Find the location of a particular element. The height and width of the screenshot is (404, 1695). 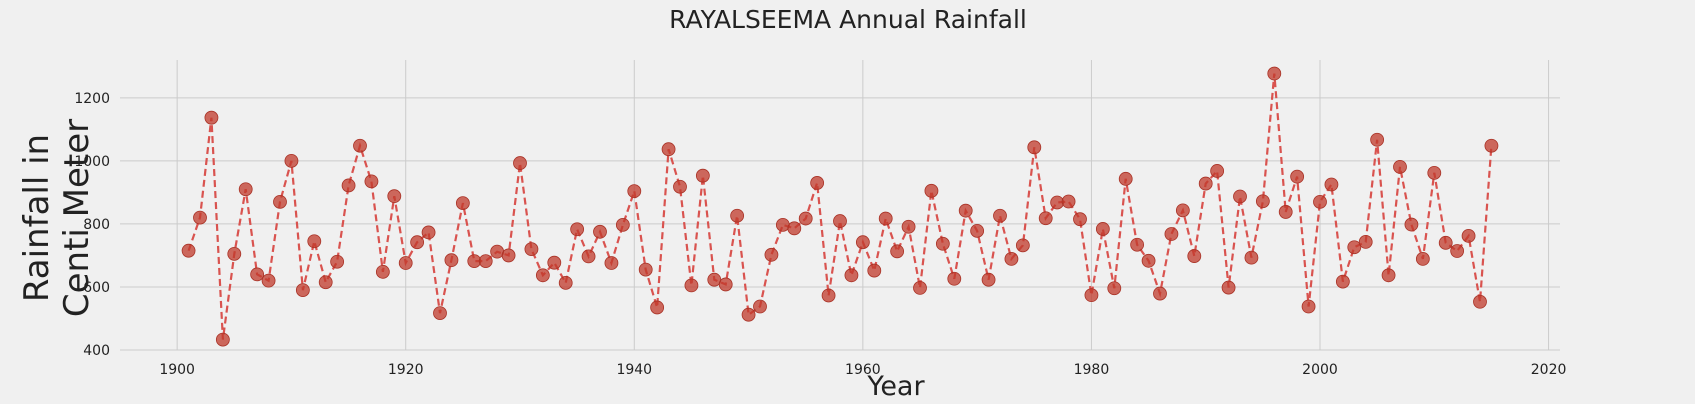

y-axis-label-line-2: Centi Meter is located at coordinates (77, 218).